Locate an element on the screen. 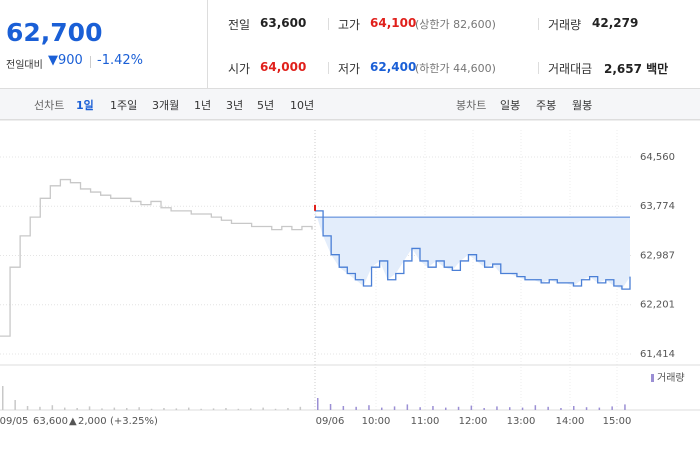 The image size is (700, 450). tab-label: 봉차트 is located at coordinates (471, 105).